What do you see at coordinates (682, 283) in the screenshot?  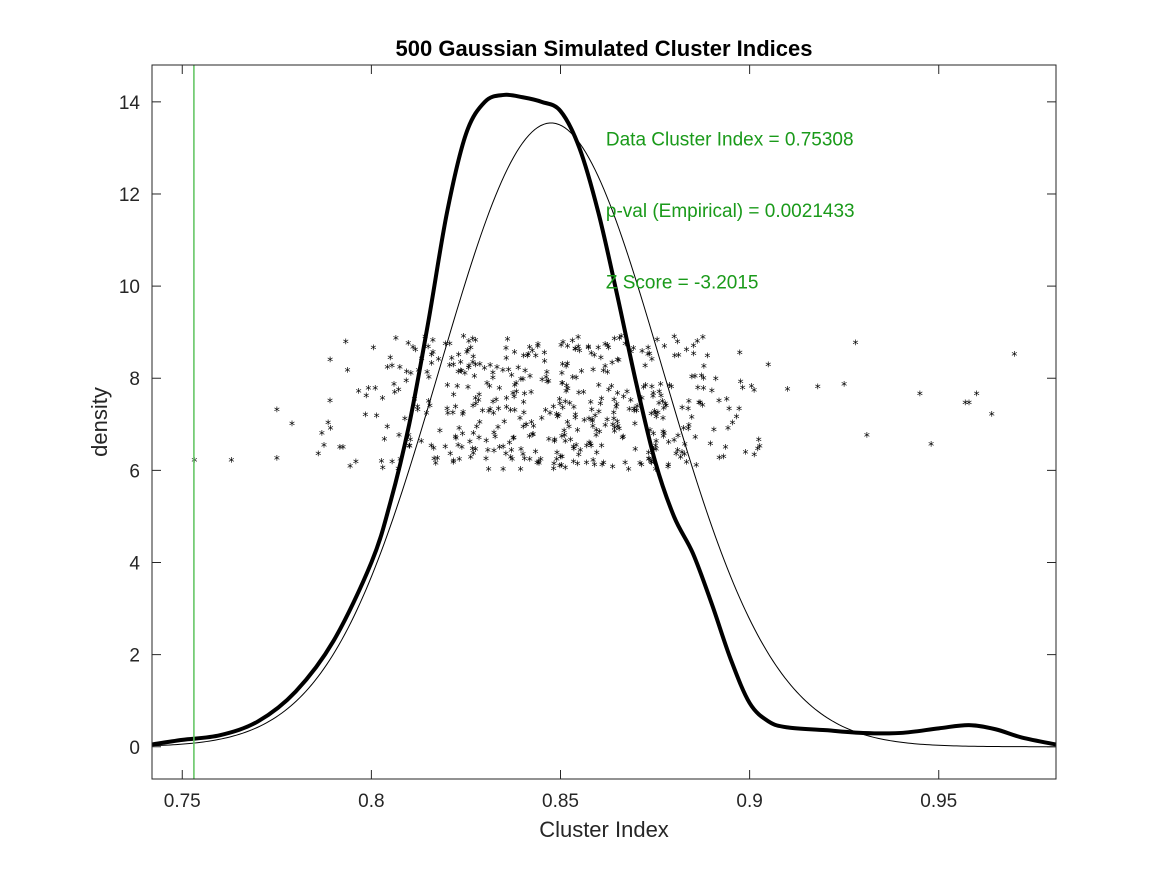 I see `annotation-text: Z Score = -3.2015` at bounding box center [682, 283].